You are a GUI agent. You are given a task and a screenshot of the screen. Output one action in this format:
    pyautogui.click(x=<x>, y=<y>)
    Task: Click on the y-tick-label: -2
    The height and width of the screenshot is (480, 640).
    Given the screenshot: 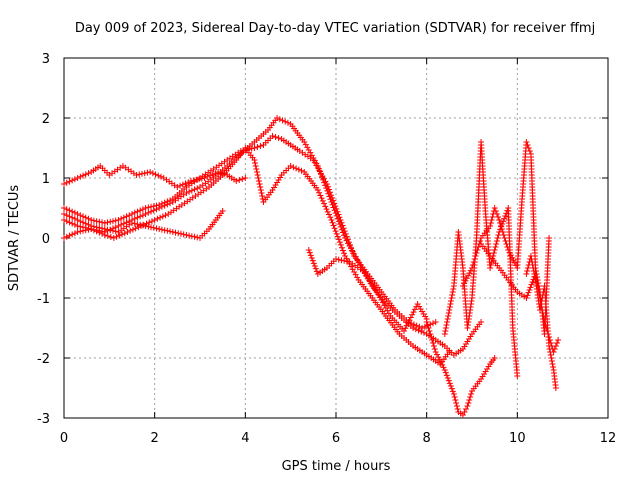 What is the action you would take?
    pyautogui.click(x=43, y=359)
    